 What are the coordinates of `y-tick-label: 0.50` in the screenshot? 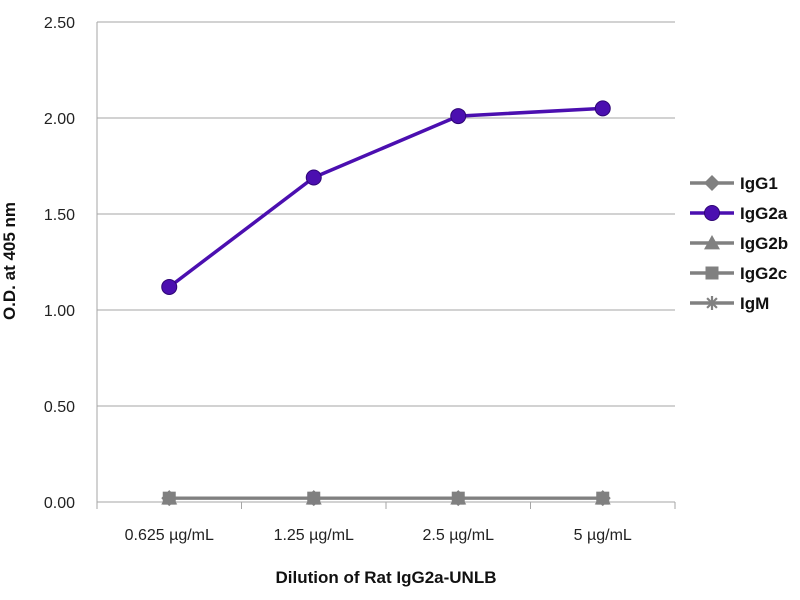 It's located at (59, 407).